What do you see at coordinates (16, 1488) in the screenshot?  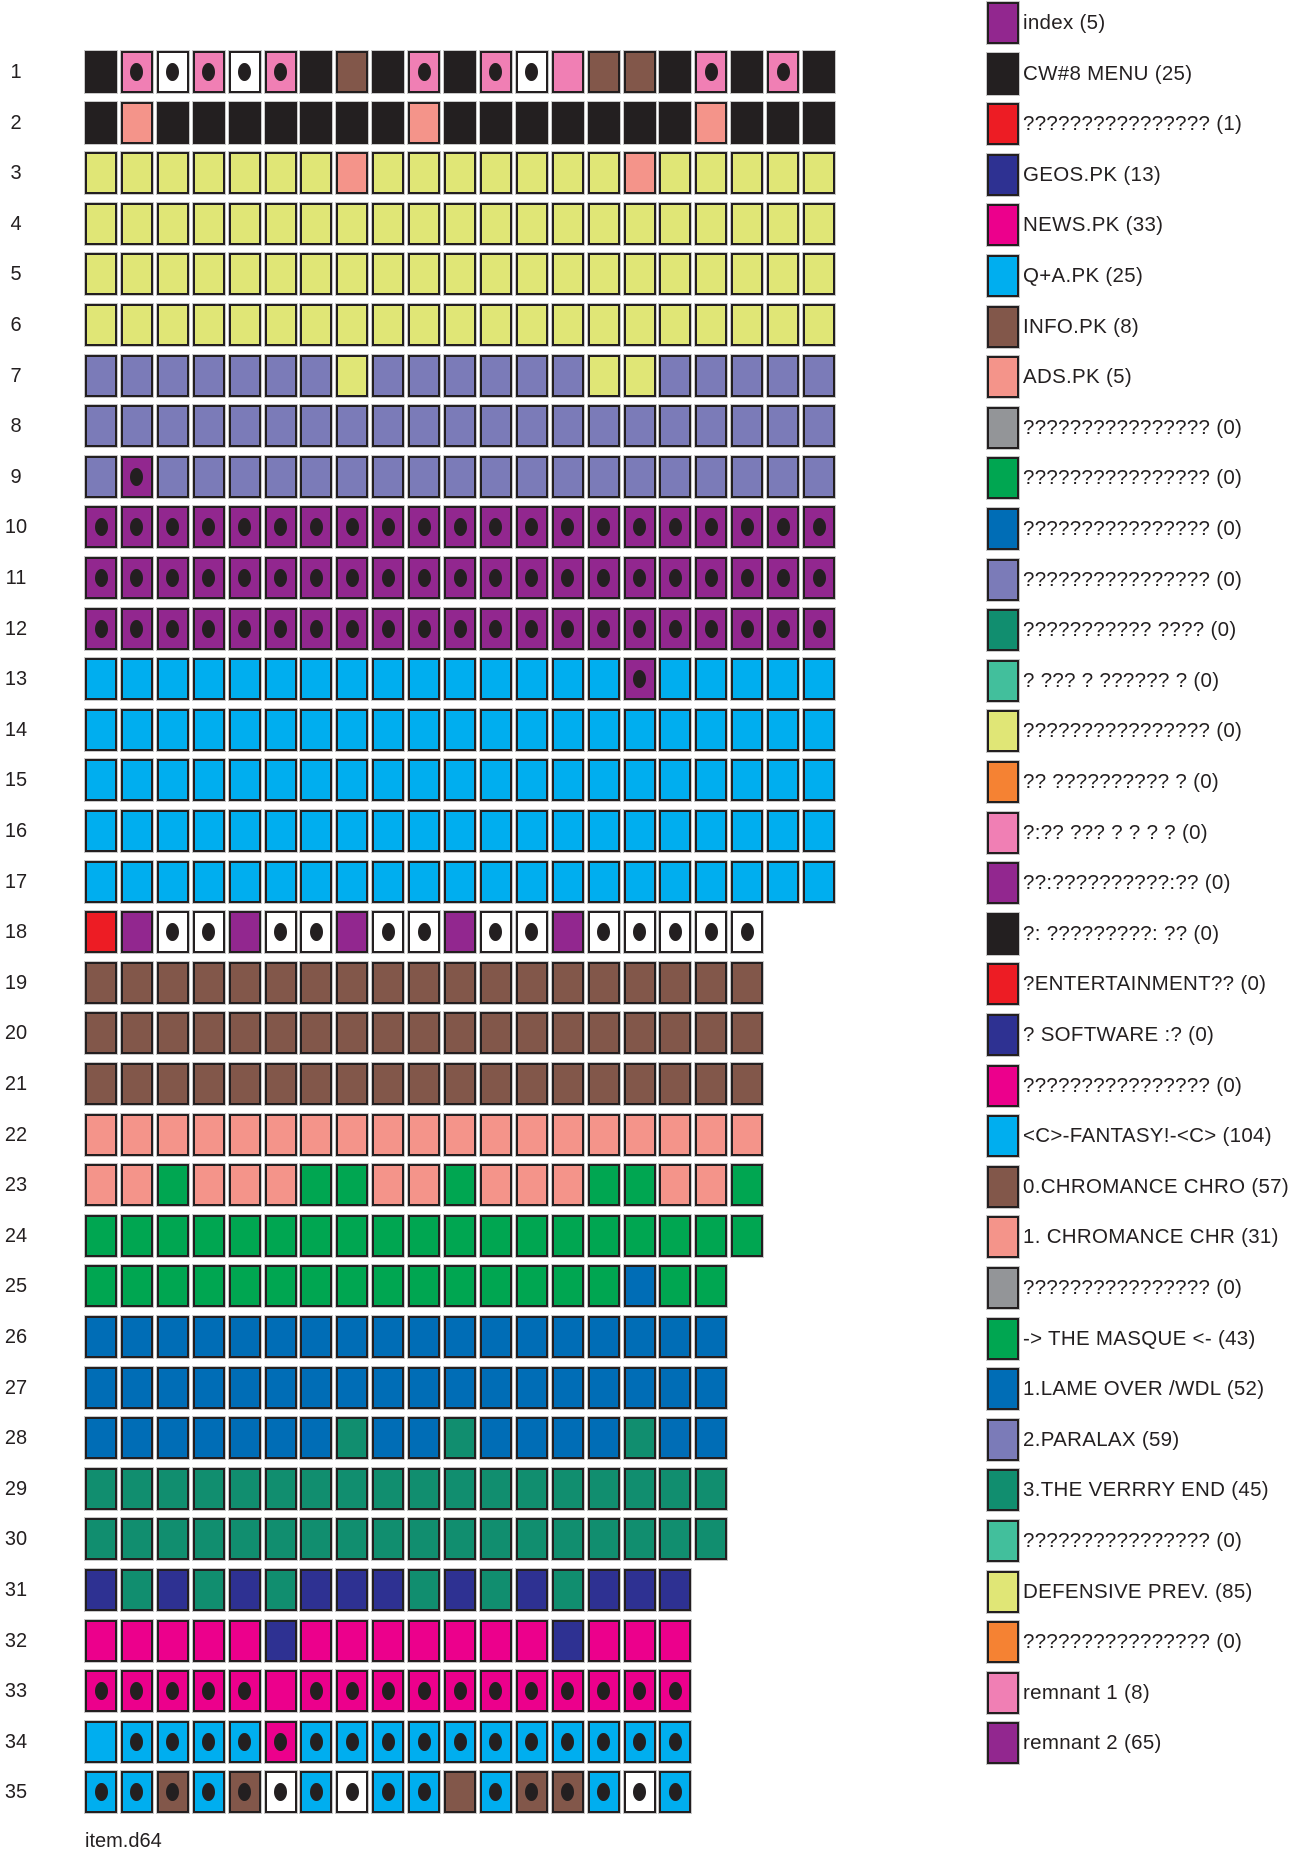 I see `track-label: 29` at bounding box center [16, 1488].